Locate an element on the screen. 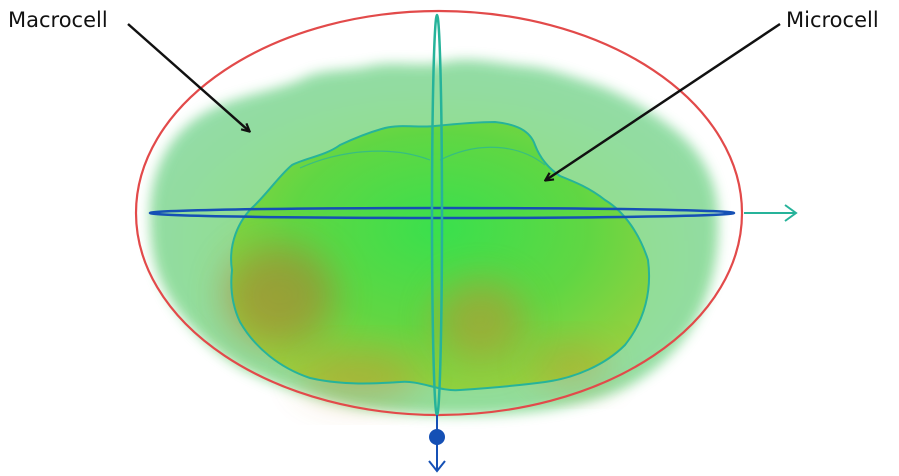 This screenshot has height=476, width=899. arrow-right-icon is located at coordinates (791, 213).